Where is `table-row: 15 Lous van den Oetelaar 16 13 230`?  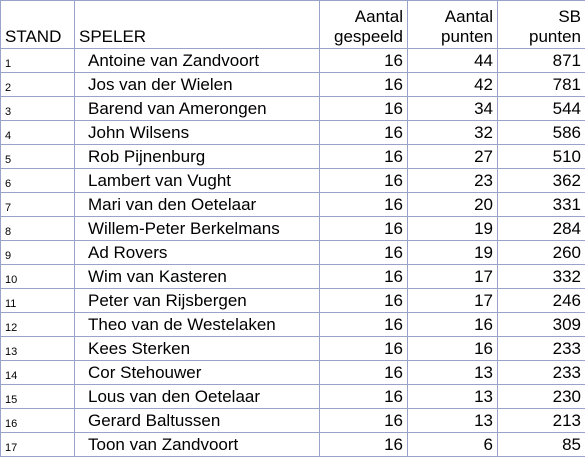
table-row: 15 Lous van den Oetelaar 16 13 230 is located at coordinates (292, 396).